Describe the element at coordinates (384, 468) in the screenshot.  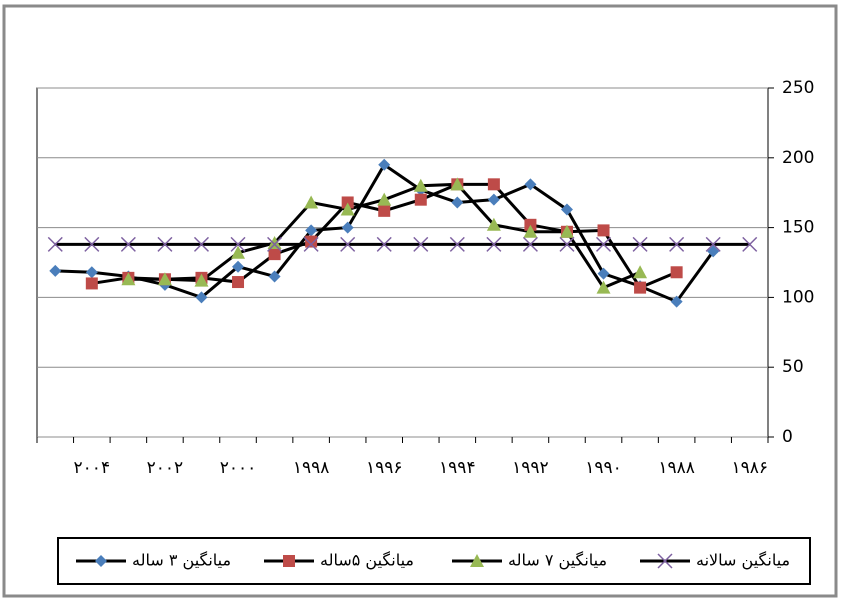
I see `x-tick-label: ۱۹۹۶` at that location.